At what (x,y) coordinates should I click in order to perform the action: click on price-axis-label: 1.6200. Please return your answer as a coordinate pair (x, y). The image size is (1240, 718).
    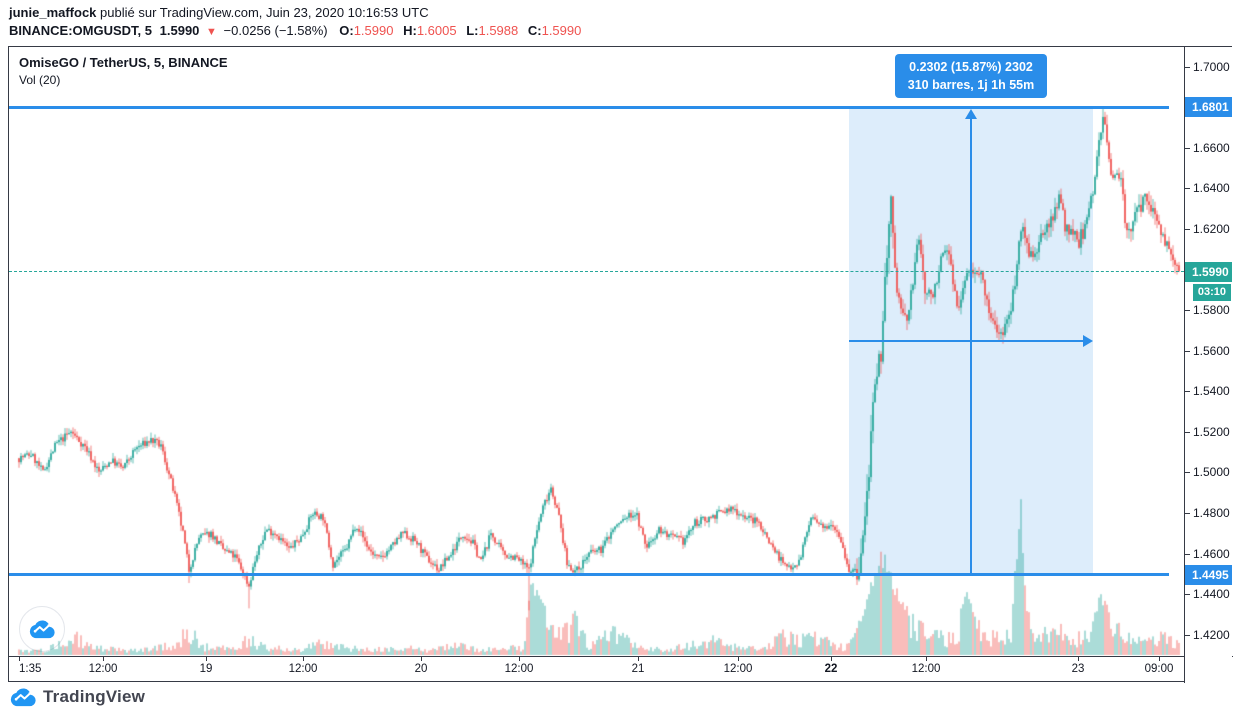
    Looking at the image, I should click on (1211, 228).